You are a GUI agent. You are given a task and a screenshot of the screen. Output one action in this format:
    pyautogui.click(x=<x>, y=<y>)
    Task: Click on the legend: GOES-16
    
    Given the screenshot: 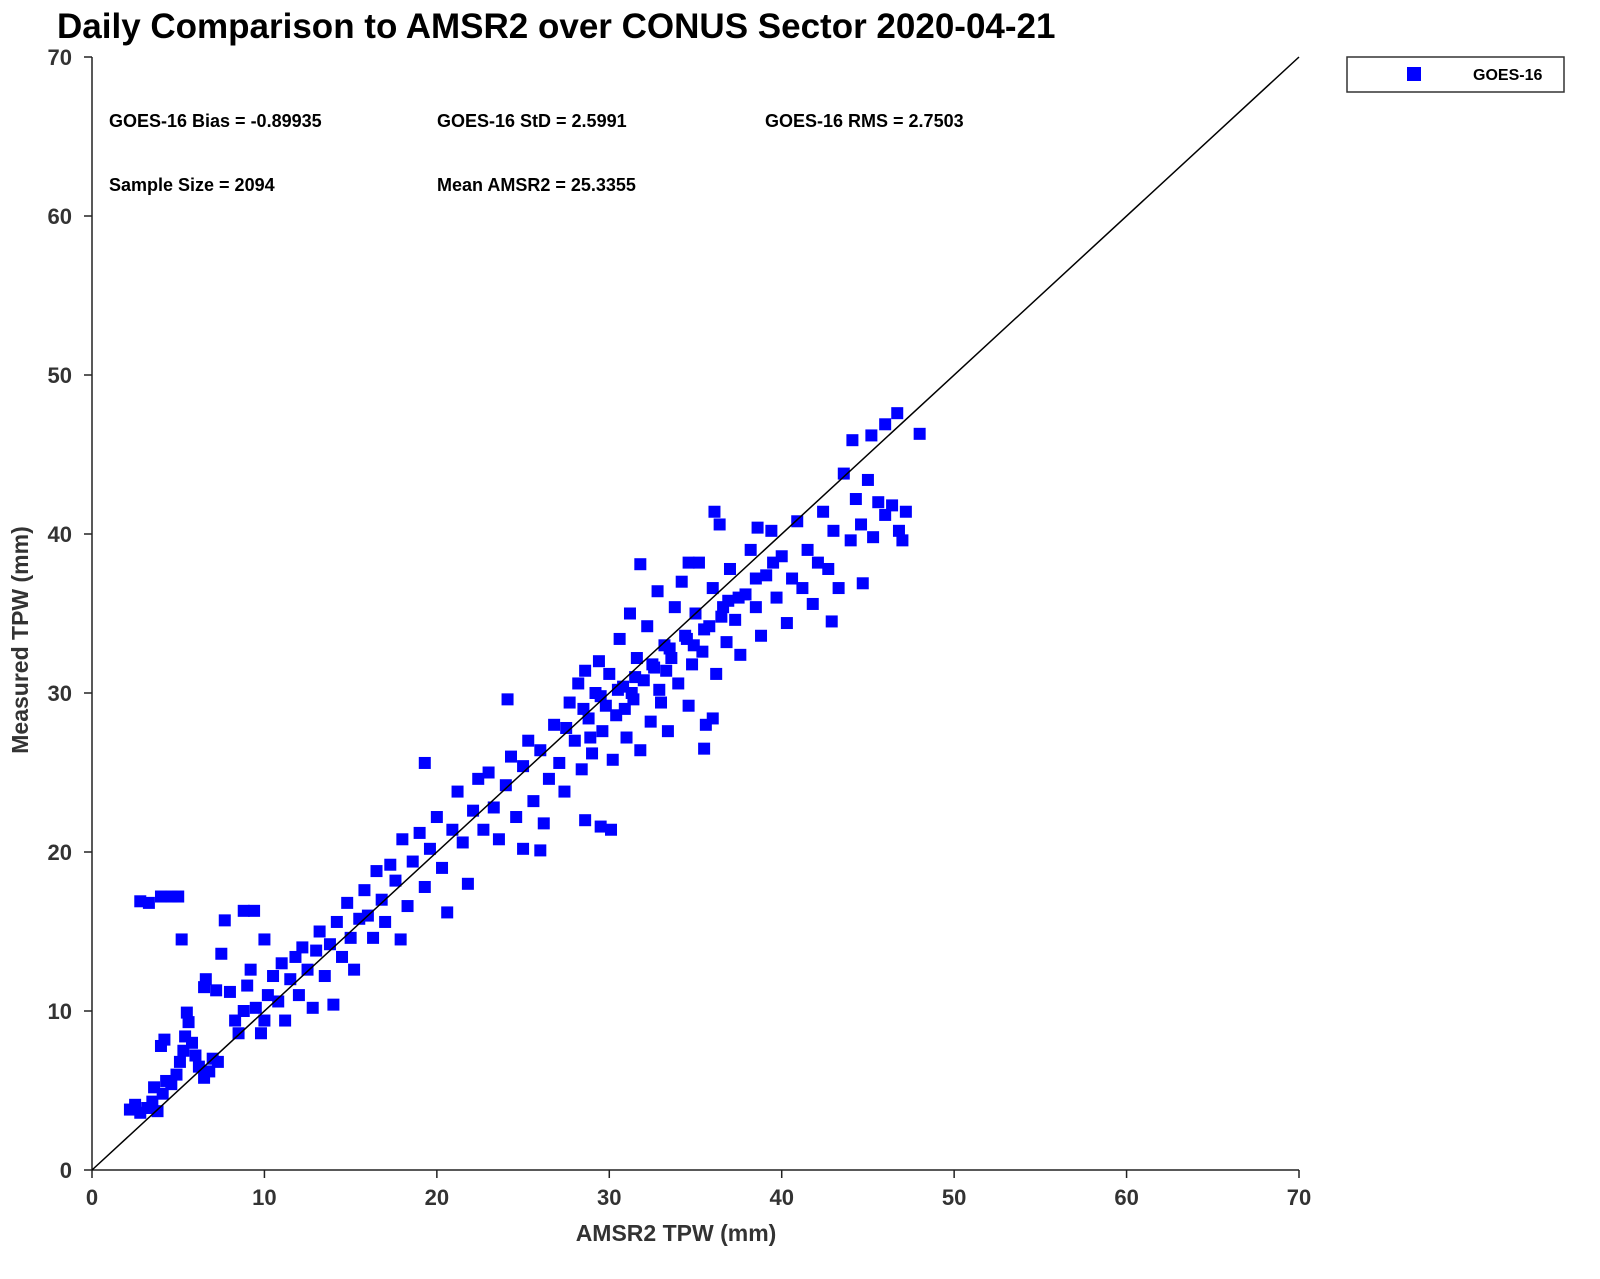 What is the action you would take?
    pyautogui.click(x=1455, y=74)
    